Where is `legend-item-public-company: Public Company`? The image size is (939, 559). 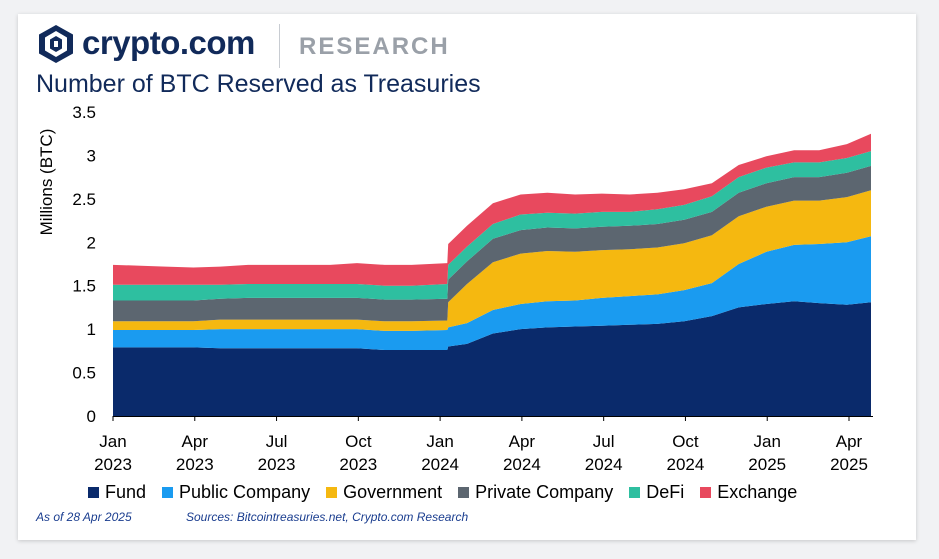 legend-item-public-company: Public Company is located at coordinates (236, 492).